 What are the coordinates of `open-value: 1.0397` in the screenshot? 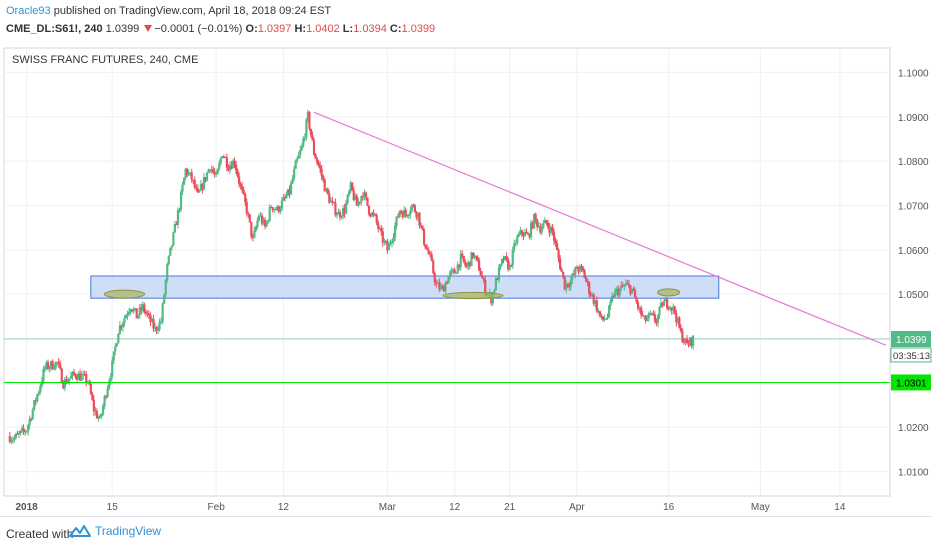 It's located at (274, 29).